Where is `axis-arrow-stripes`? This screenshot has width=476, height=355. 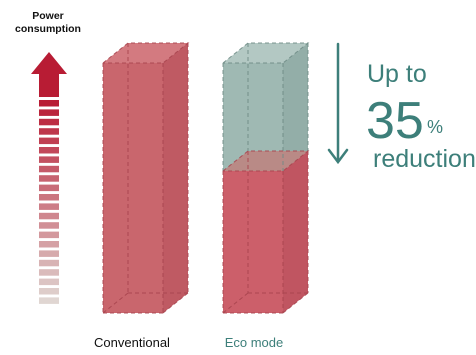
axis-arrow-stripes is located at coordinates (49, 202).